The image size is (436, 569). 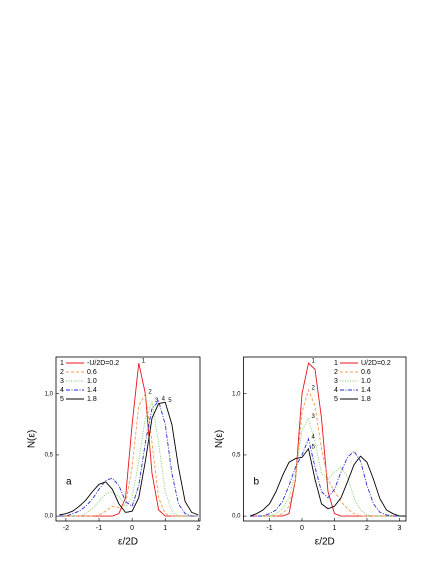 What do you see at coordinates (66, 528) in the screenshot?
I see `x-tick-label: -2` at bounding box center [66, 528].